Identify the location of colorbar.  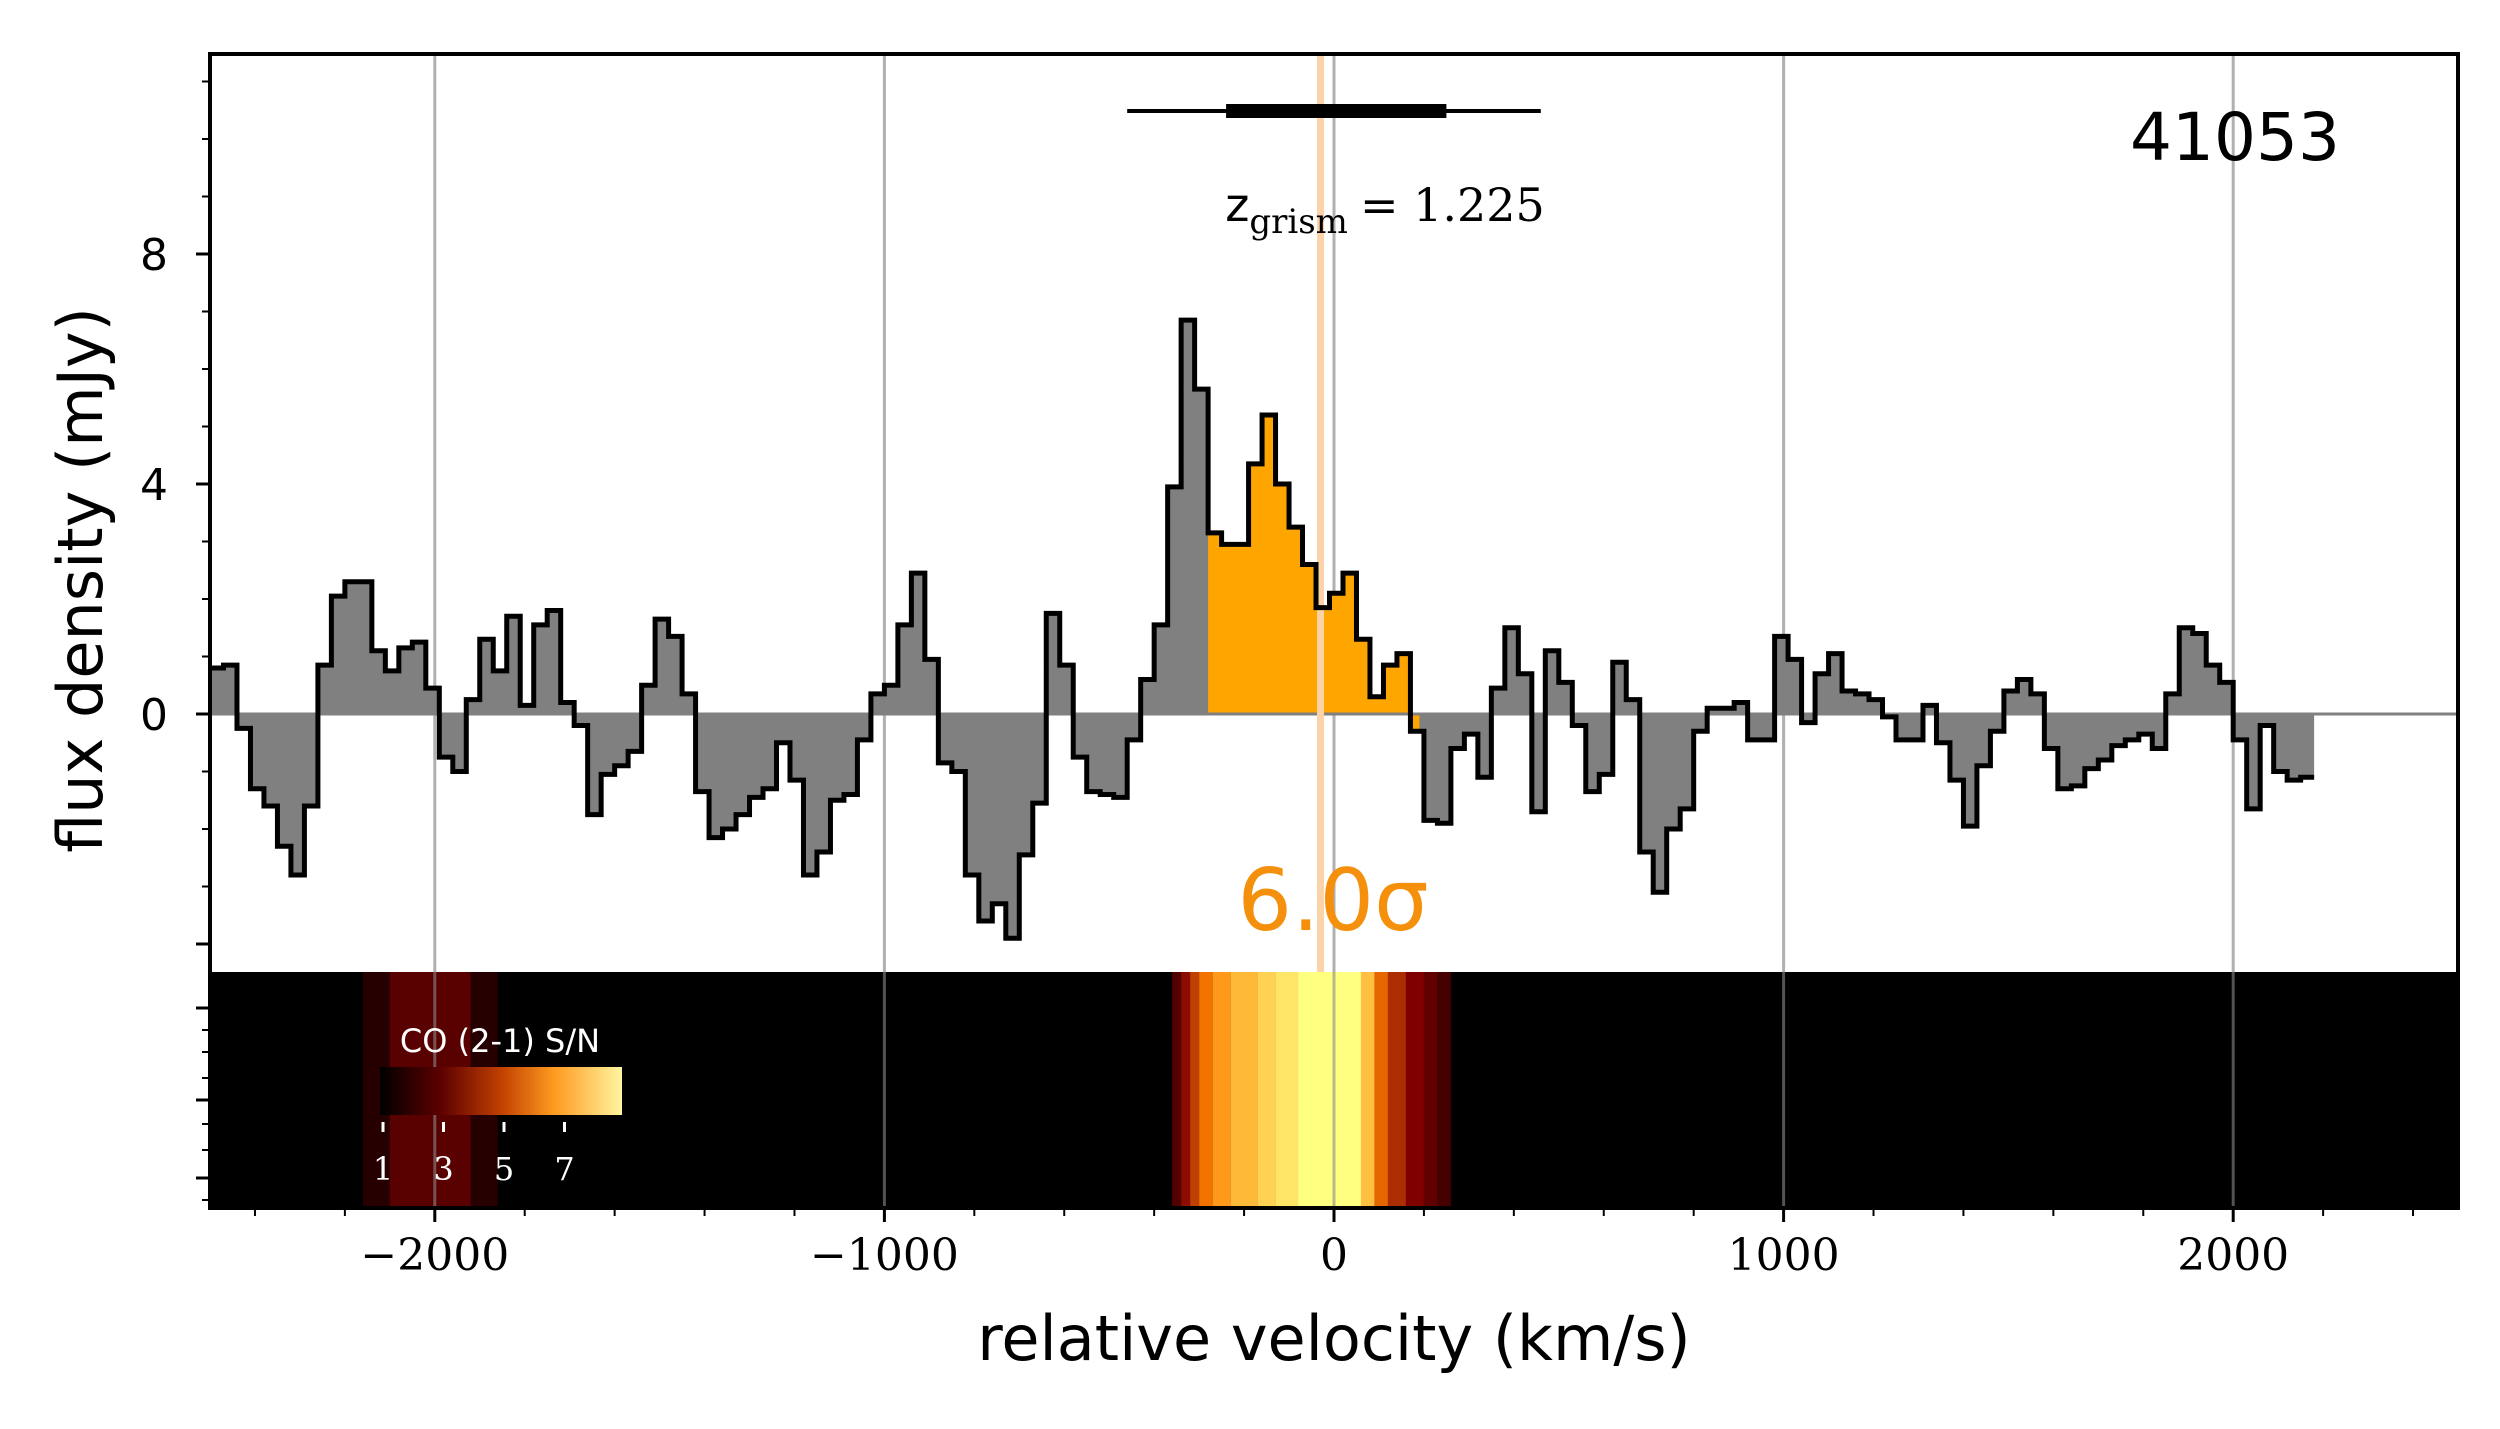
(501, 1091).